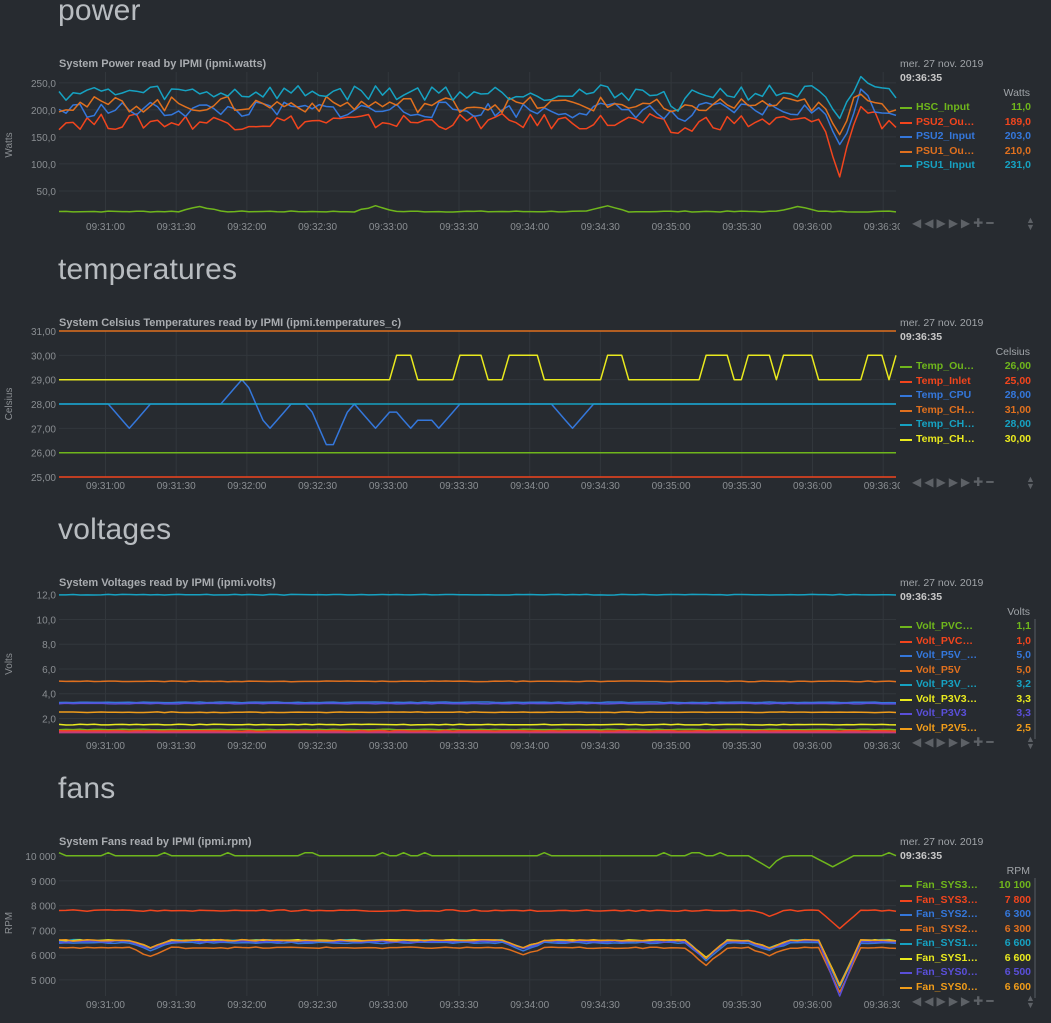 The image size is (1051, 1023). Describe the element at coordinates (1017, 972) in the screenshot. I see `legend-value: 6 500` at that location.